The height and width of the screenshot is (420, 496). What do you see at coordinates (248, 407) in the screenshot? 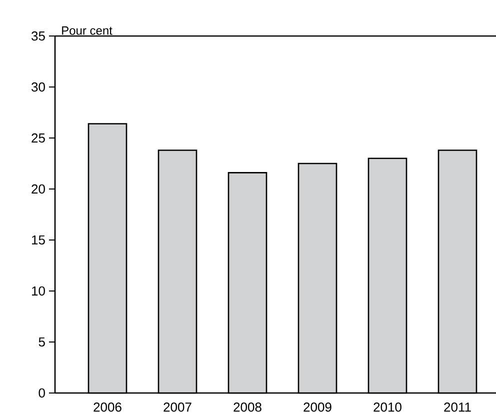
I see `x-tick-label: 2008` at bounding box center [248, 407].